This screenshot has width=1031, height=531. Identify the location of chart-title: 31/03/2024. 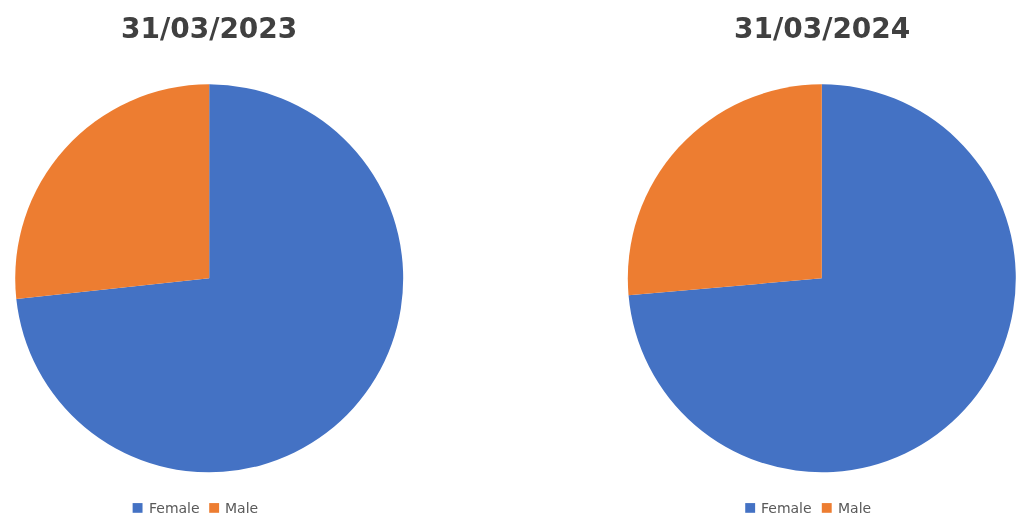
(822, 28).